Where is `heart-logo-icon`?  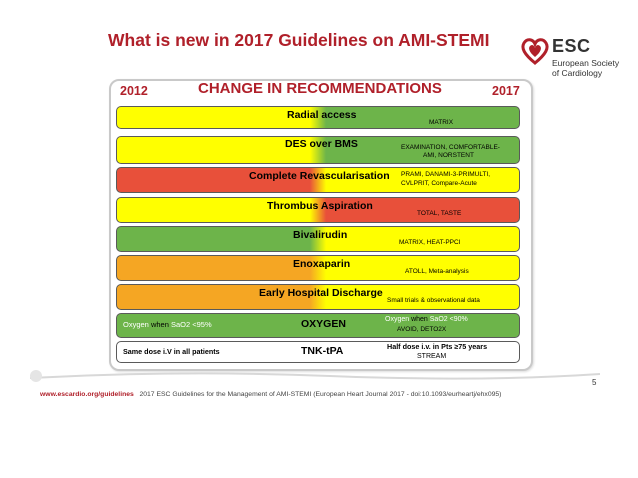 heart-logo-icon is located at coordinates (535, 51).